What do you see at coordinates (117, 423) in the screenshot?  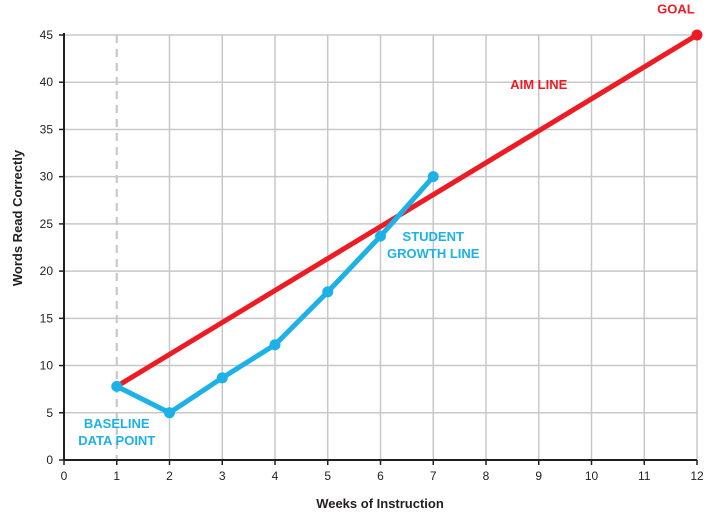 I see `annotation-text: BASELINE` at bounding box center [117, 423].